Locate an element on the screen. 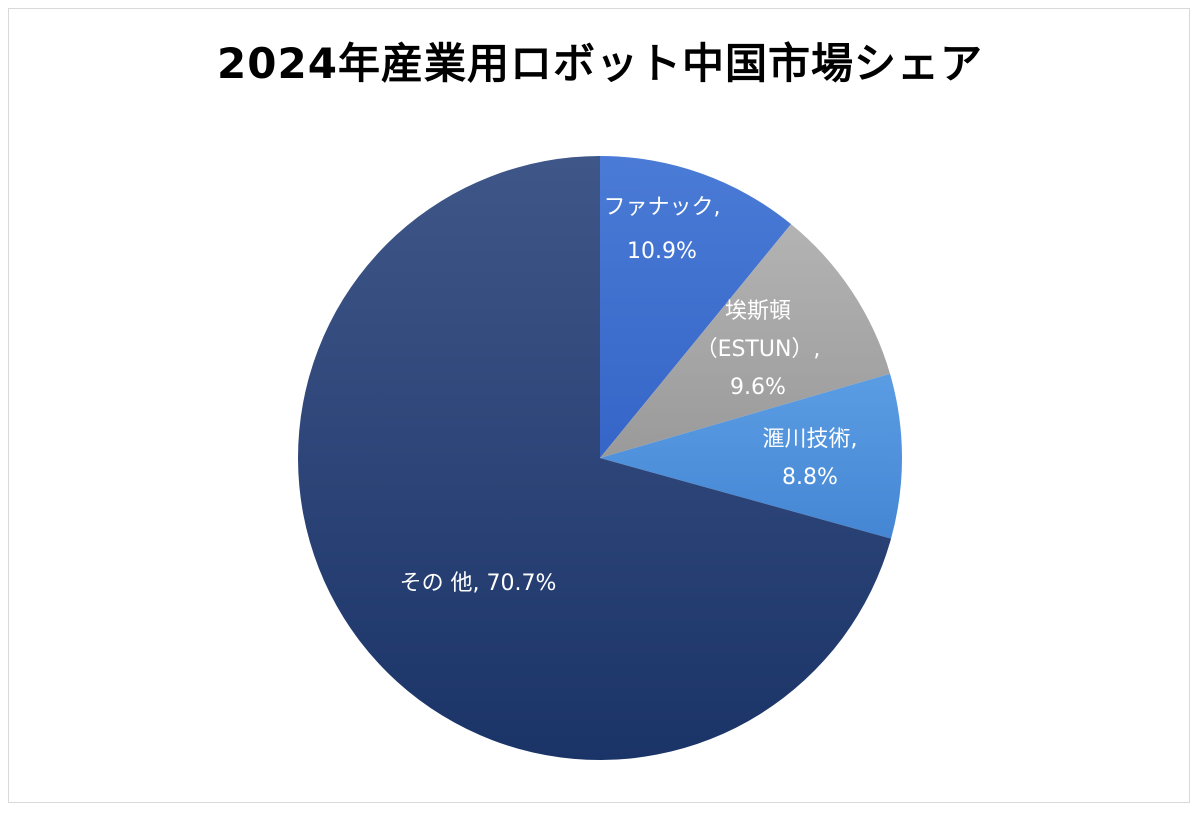  slice-label-other: その 他, 70.7% is located at coordinates (478, 583).